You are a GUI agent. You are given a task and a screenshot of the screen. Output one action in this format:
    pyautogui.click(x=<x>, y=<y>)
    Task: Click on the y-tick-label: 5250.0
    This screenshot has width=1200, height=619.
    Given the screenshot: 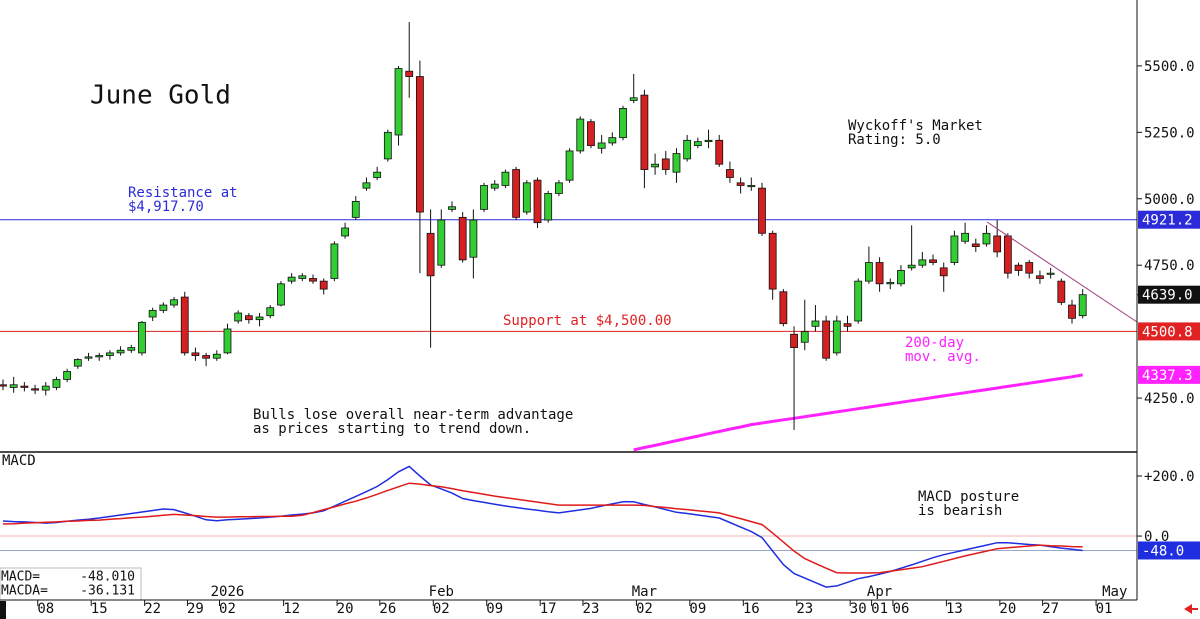 What is the action you would take?
    pyautogui.click(x=1169, y=133)
    